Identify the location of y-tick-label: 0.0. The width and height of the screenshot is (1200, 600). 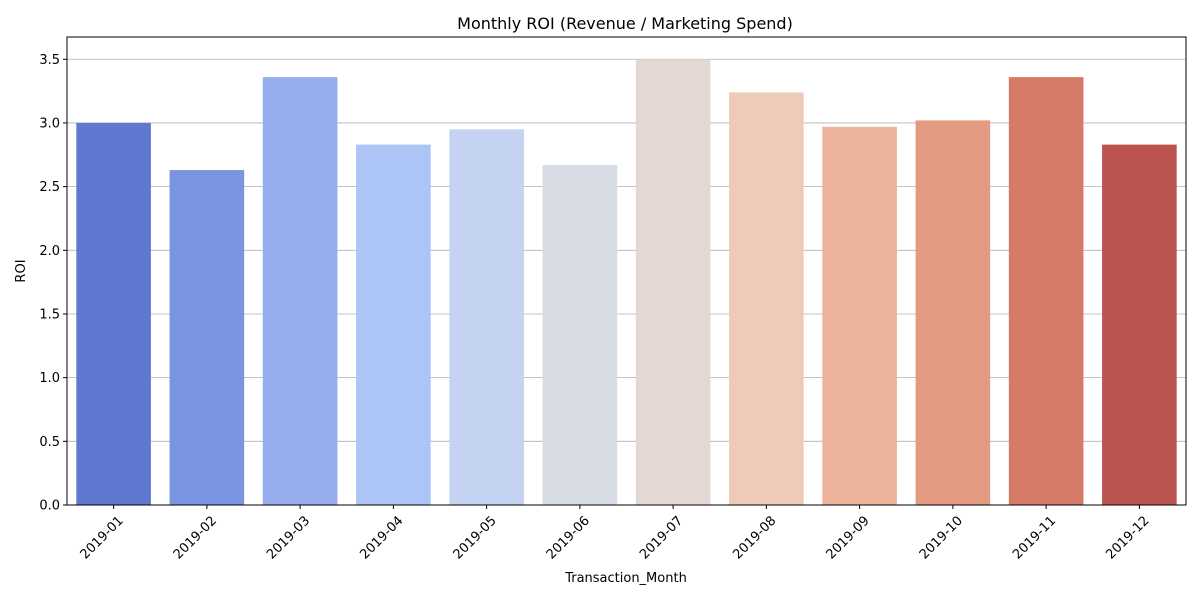
(49, 506).